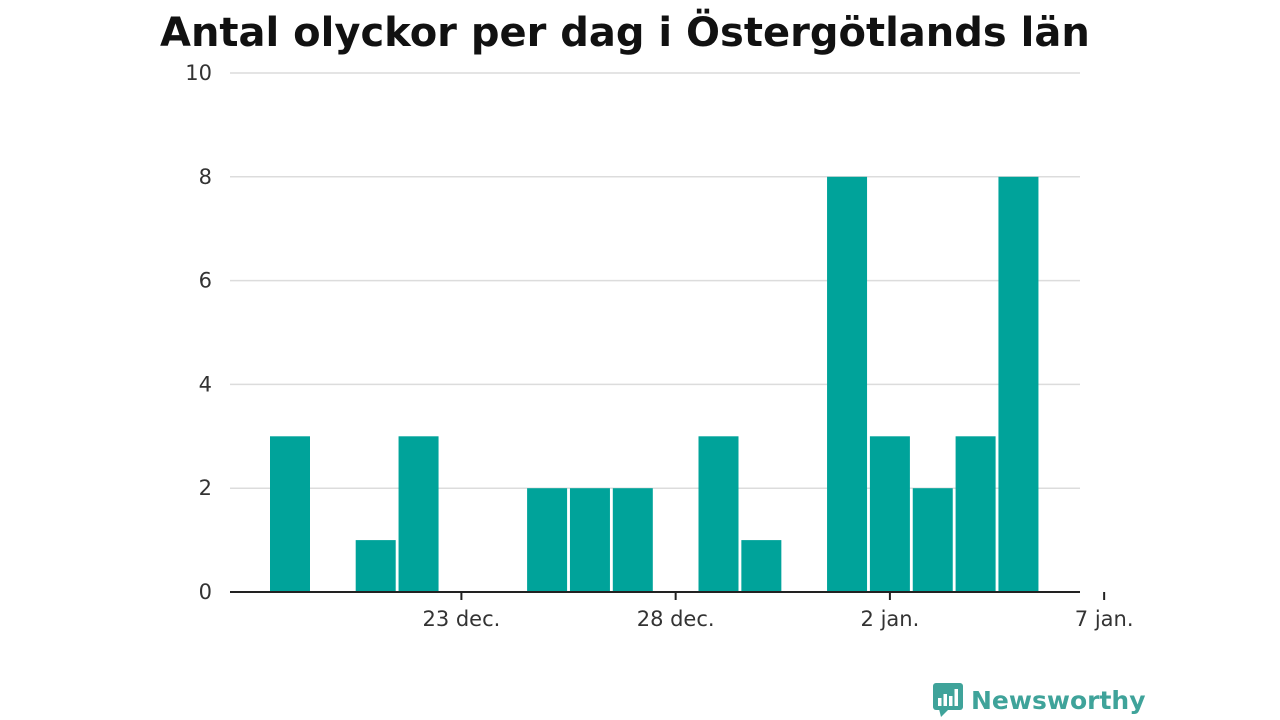 The width and height of the screenshot is (1280, 720). Describe the element at coordinates (890, 619) in the screenshot. I see `x-tick-label: 2 jan.` at that location.